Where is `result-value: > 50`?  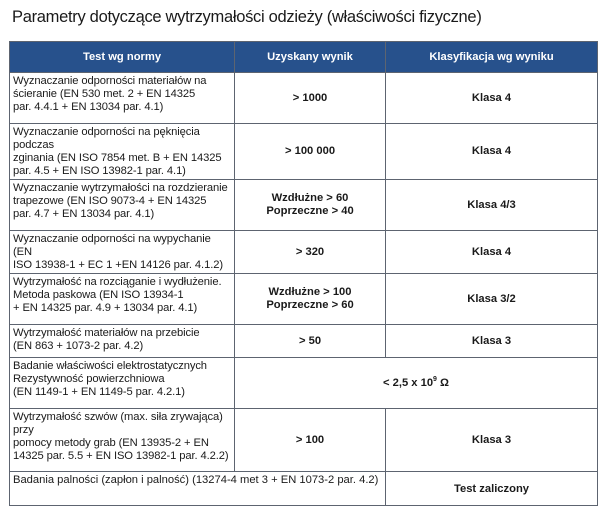 result-value: > 50 is located at coordinates (310, 340).